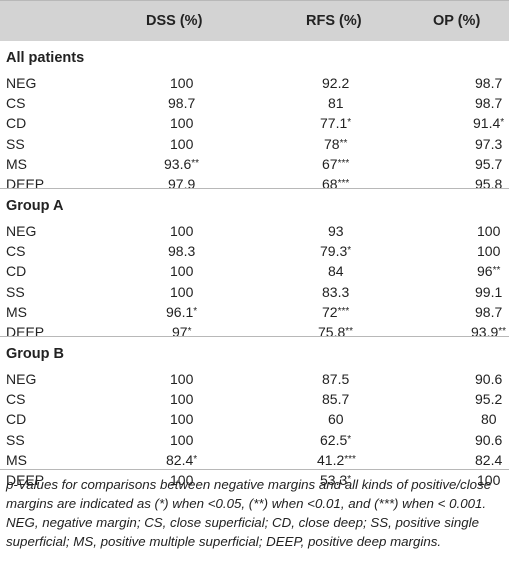 The height and width of the screenshot is (570, 509). Describe the element at coordinates (254, 273) in the screenshot. I see `table-row: CD 100 84 96**` at that location.